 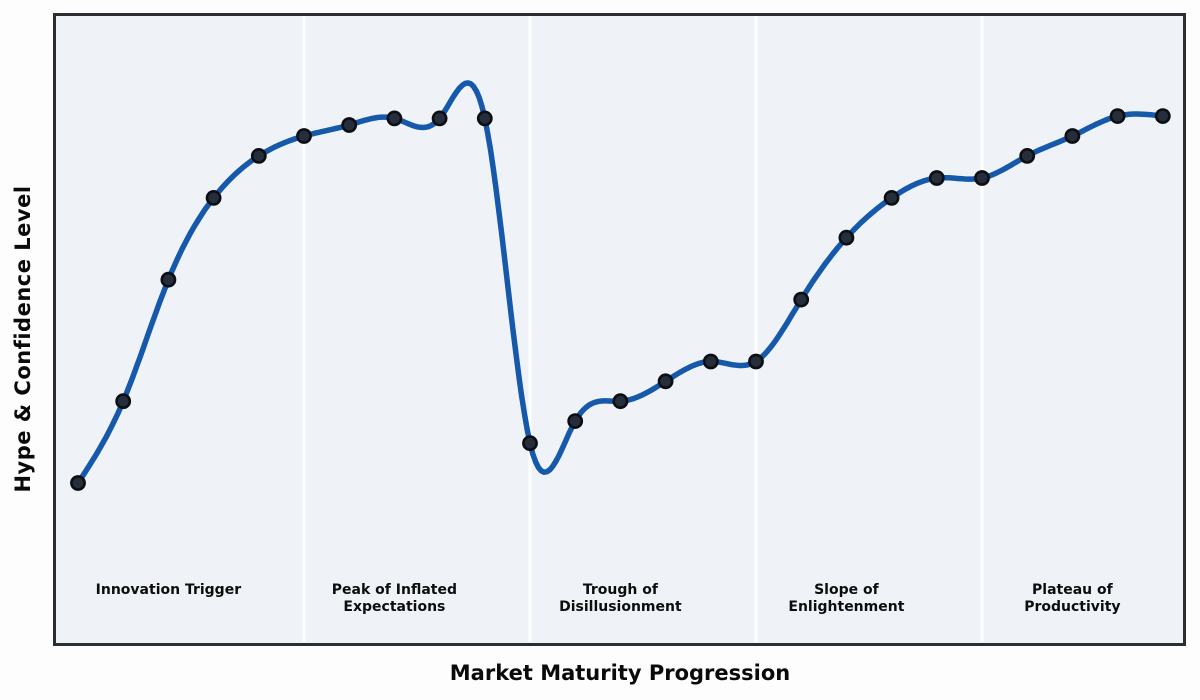 I want to click on phase-label-slope-of-enlightenment: Slope of Enlightenment, so click(x=846, y=598).